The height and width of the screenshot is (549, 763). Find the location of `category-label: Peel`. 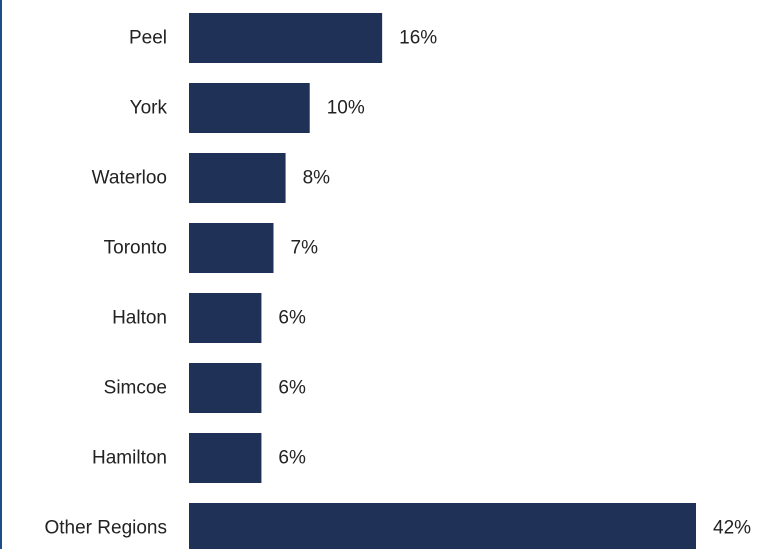

category-label: Peel is located at coordinates (148, 38).